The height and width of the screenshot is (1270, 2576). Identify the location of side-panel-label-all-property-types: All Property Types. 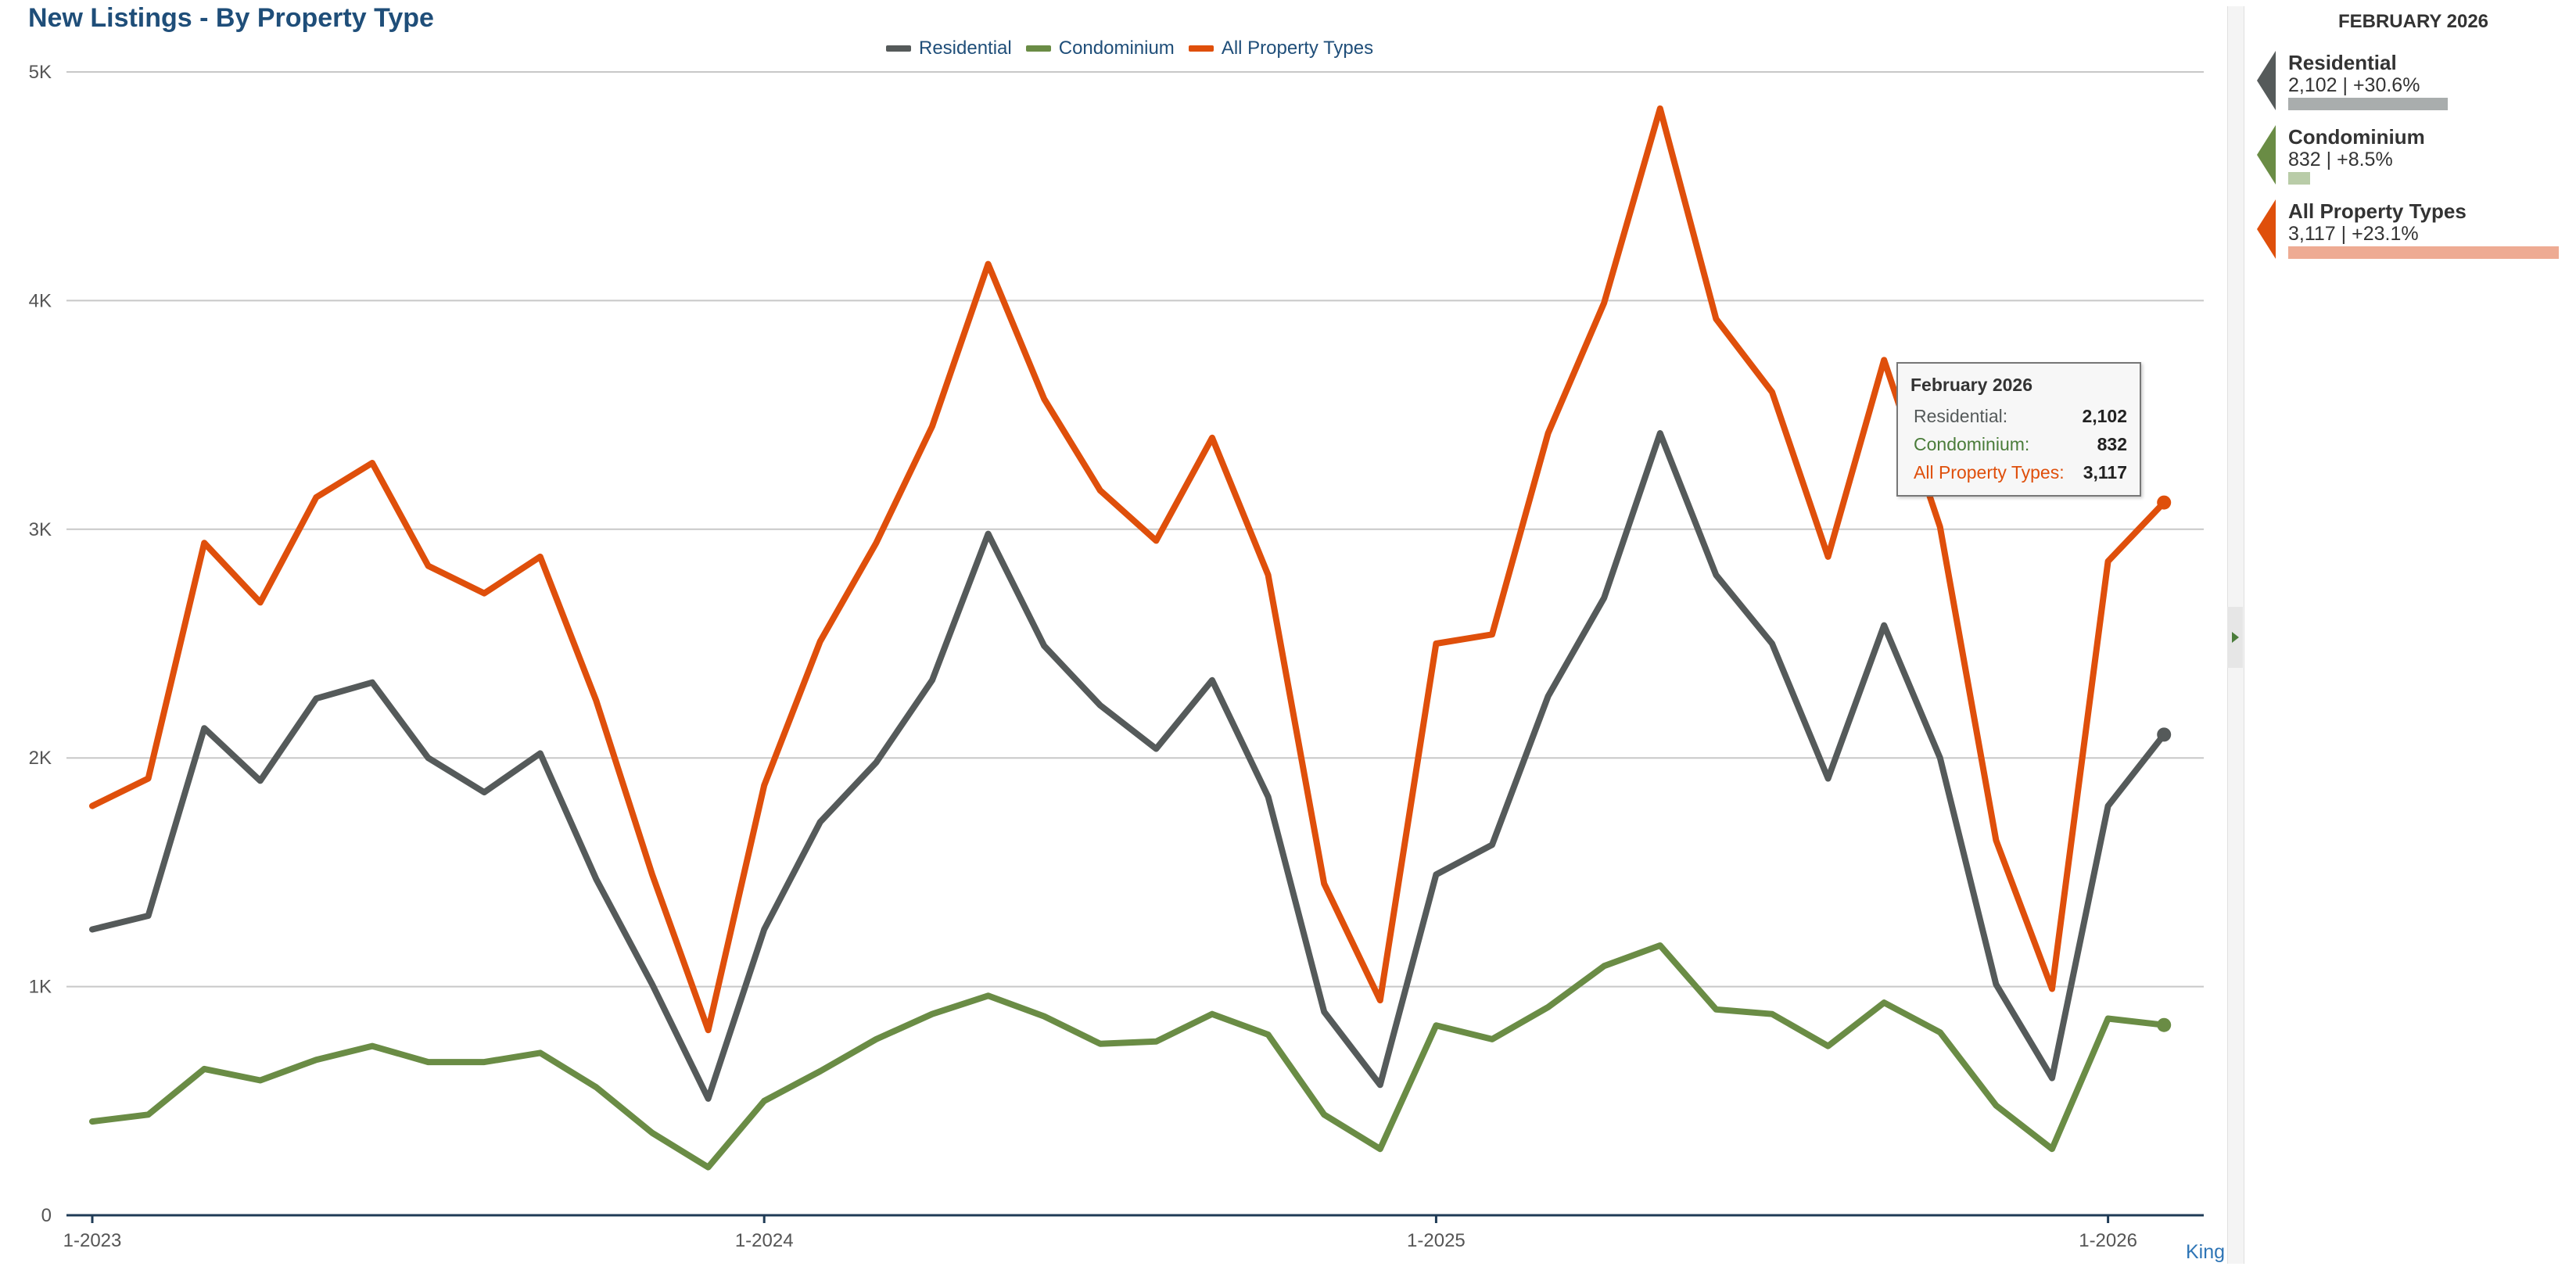
(2377, 211).